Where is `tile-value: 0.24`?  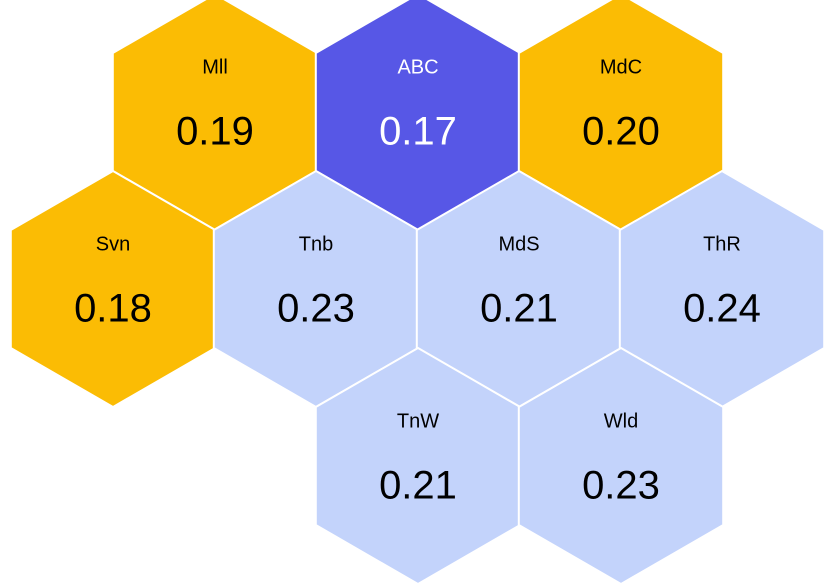 tile-value: 0.24 is located at coordinates (722, 309).